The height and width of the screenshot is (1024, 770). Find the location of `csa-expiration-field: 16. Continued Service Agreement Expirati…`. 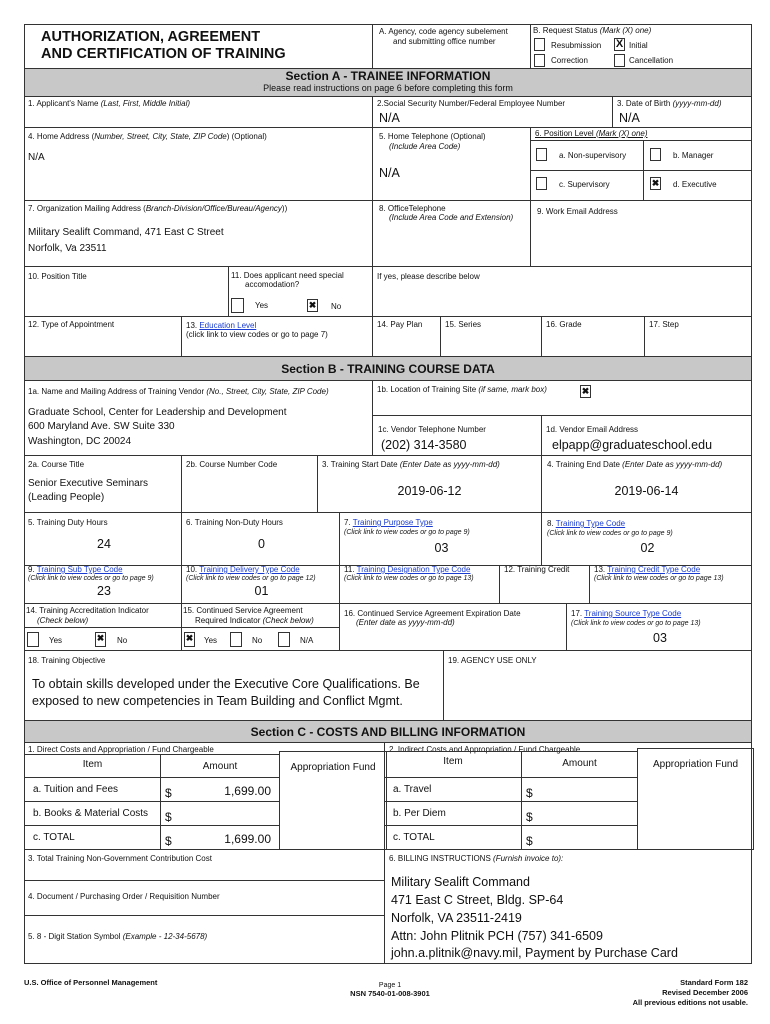

csa-expiration-field: 16. Continued Service Agreement Expirati… is located at coordinates (453, 627).